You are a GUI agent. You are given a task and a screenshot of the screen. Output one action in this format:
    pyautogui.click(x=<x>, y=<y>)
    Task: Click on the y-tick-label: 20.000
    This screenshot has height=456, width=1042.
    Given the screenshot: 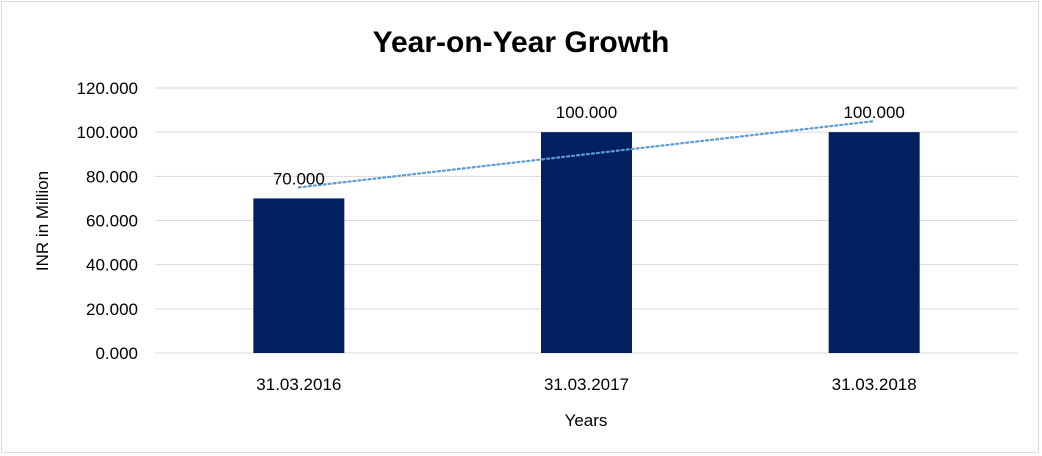 What is the action you would take?
    pyautogui.click(x=112, y=309)
    